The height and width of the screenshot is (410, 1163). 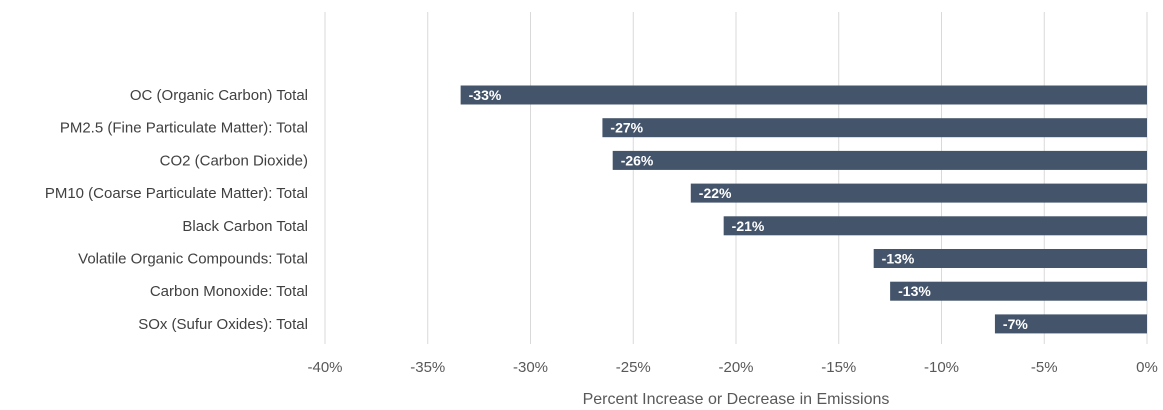 What do you see at coordinates (1147, 367) in the screenshot?
I see `x-tick-label: 0%` at bounding box center [1147, 367].